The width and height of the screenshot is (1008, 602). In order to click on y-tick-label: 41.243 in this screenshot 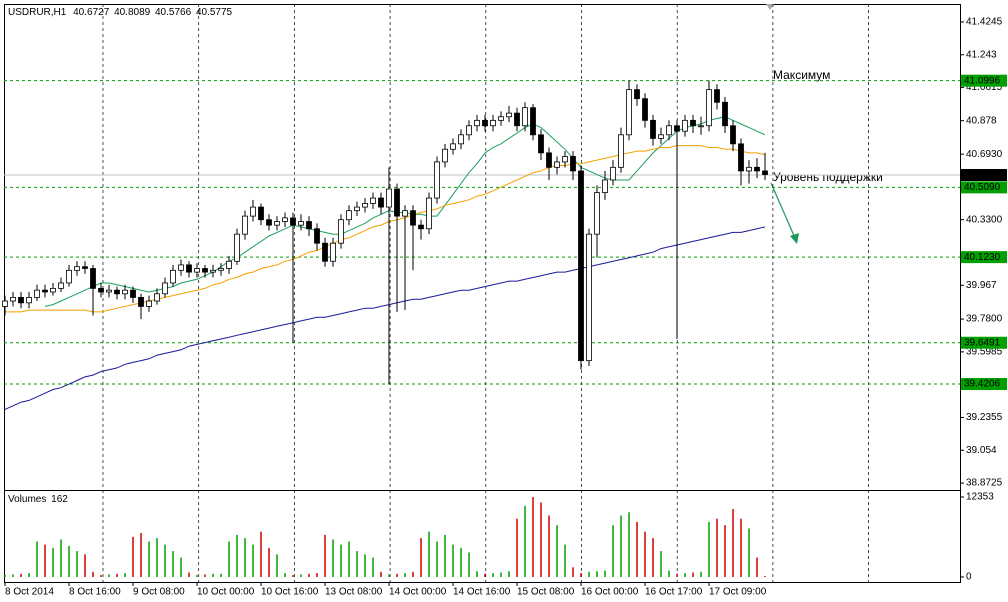, I will do `click(981, 54)`.